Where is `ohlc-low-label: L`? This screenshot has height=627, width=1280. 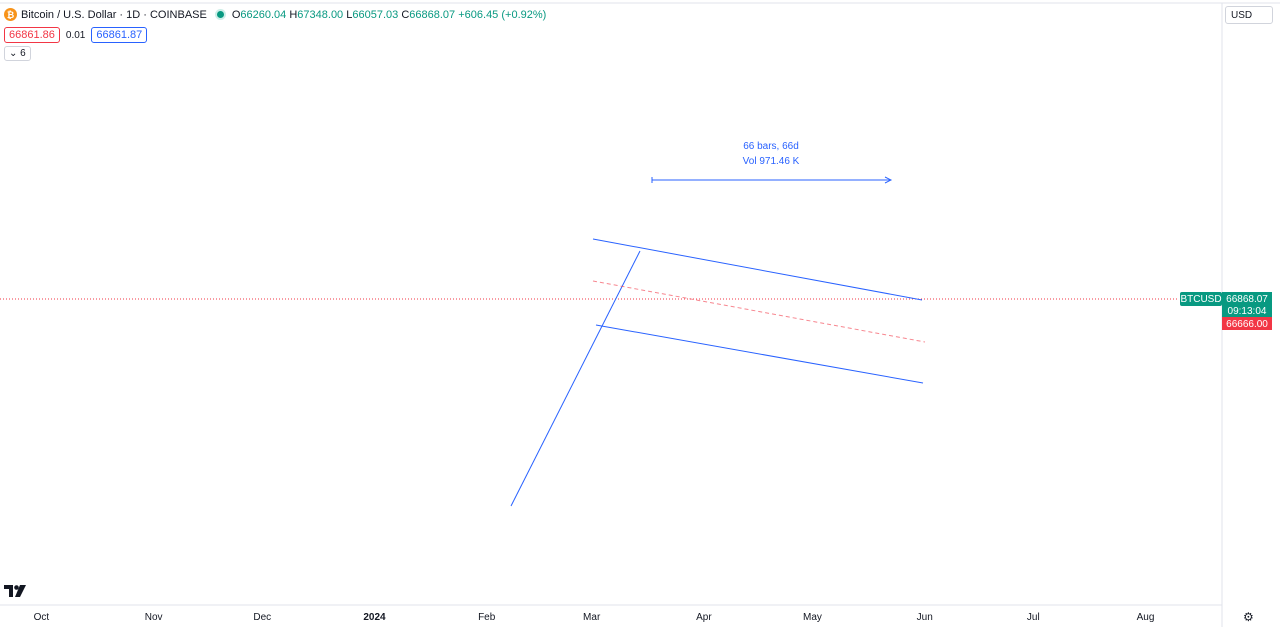 ohlc-low-label: L is located at coordinates (349, 14).